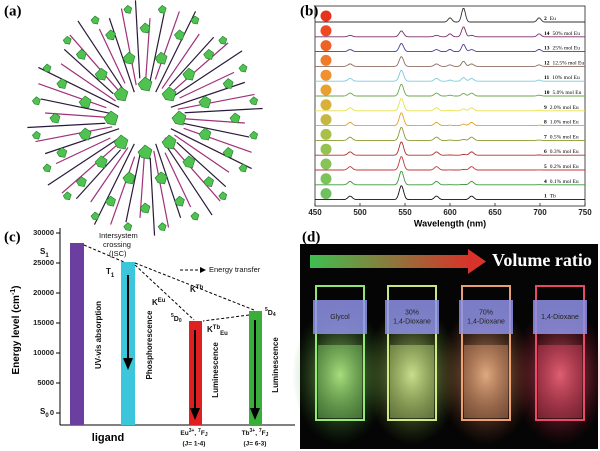  Describe the element at coordinates (13, 11) in the screenshot. I see `panel-label: (a)` at that location.